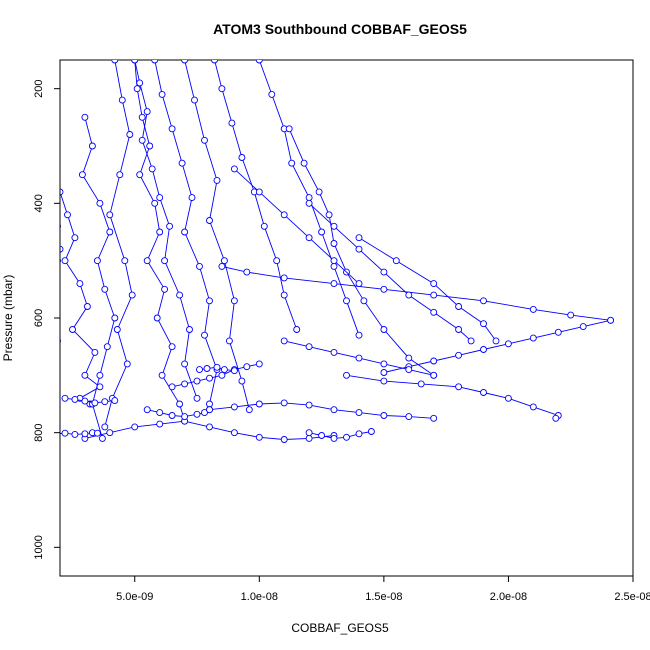 The height and width of the screenshot is (650, 650). What do you see at coordinates (383, 597) in the screenshot?
I see `x-tick-label: 1.5e-08` at bounding box center [383, 597].